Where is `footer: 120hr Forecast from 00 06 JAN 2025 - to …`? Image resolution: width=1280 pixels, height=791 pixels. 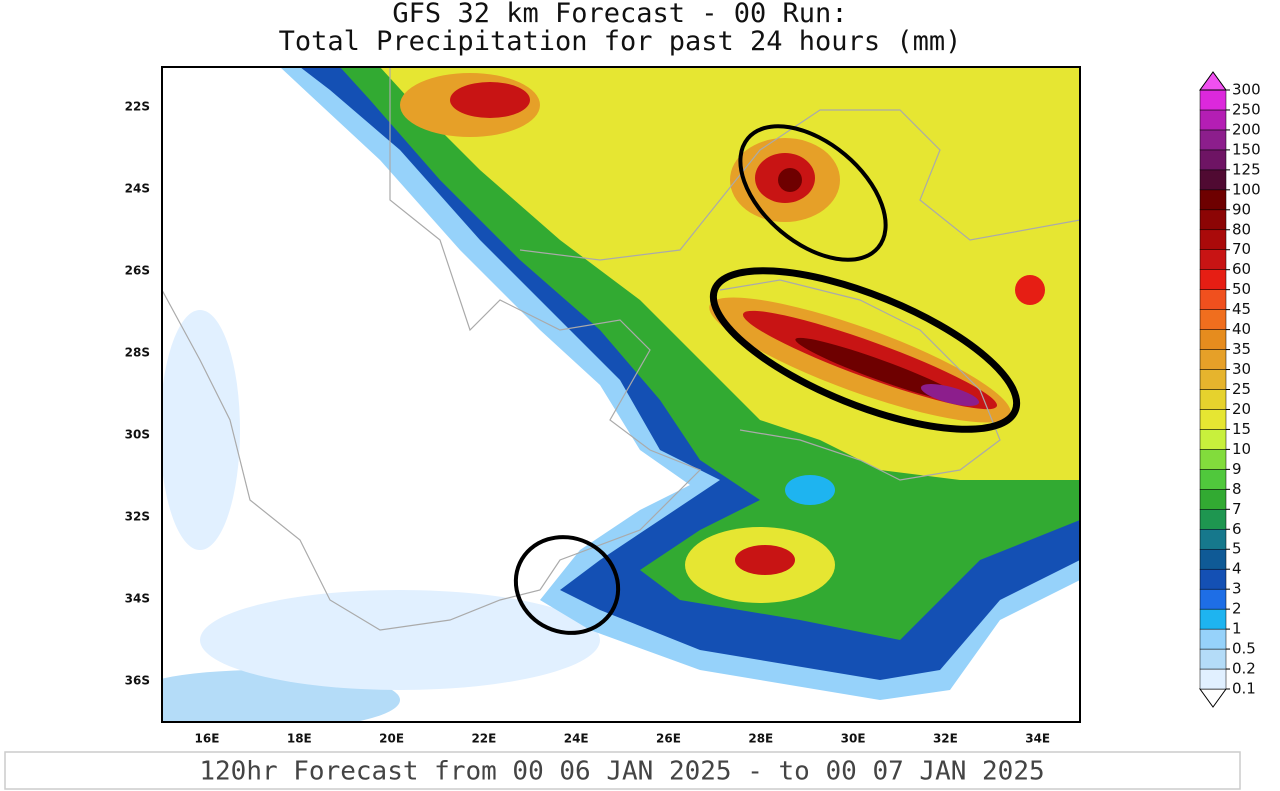 footer: 120hr Forecast from 00 06 JAN 2025 - to … is located at coordinates (621, 772).